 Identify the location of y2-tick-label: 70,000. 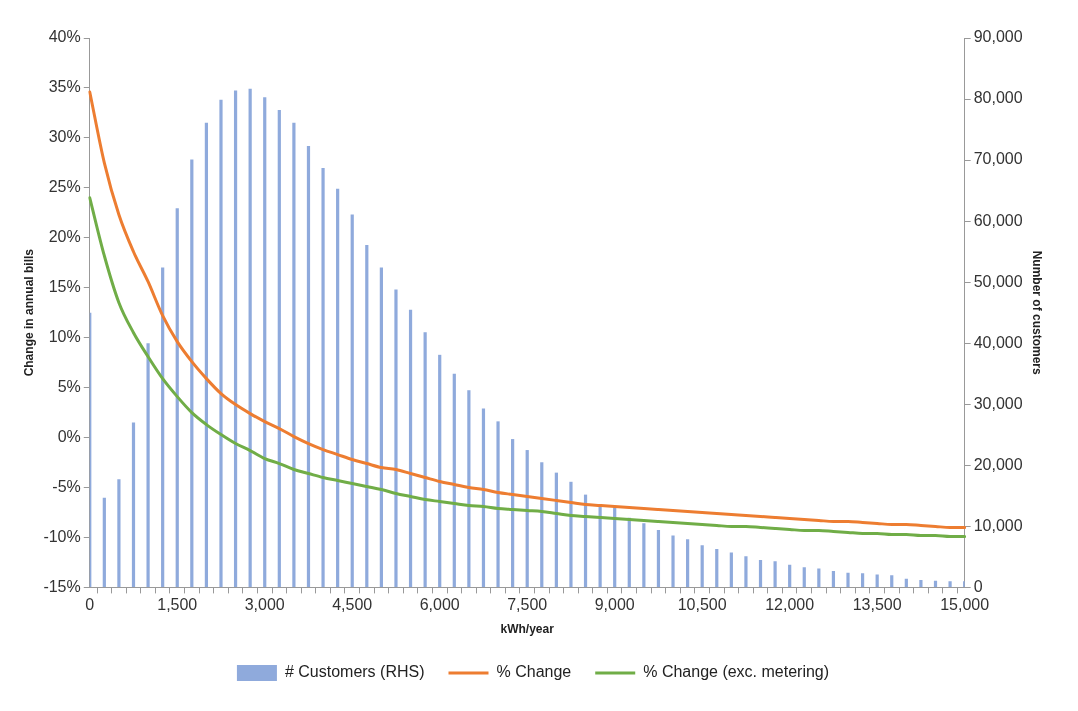
(998, 159).